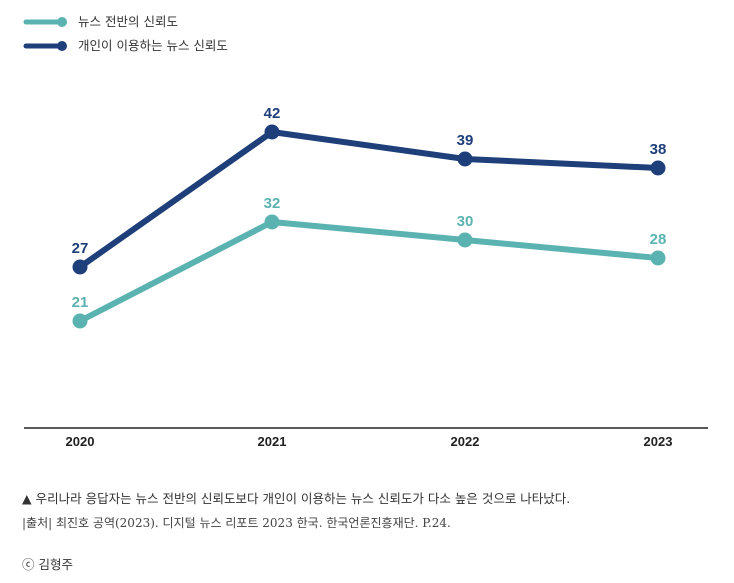  I want to click on data-label: 28, so click(658, 239).